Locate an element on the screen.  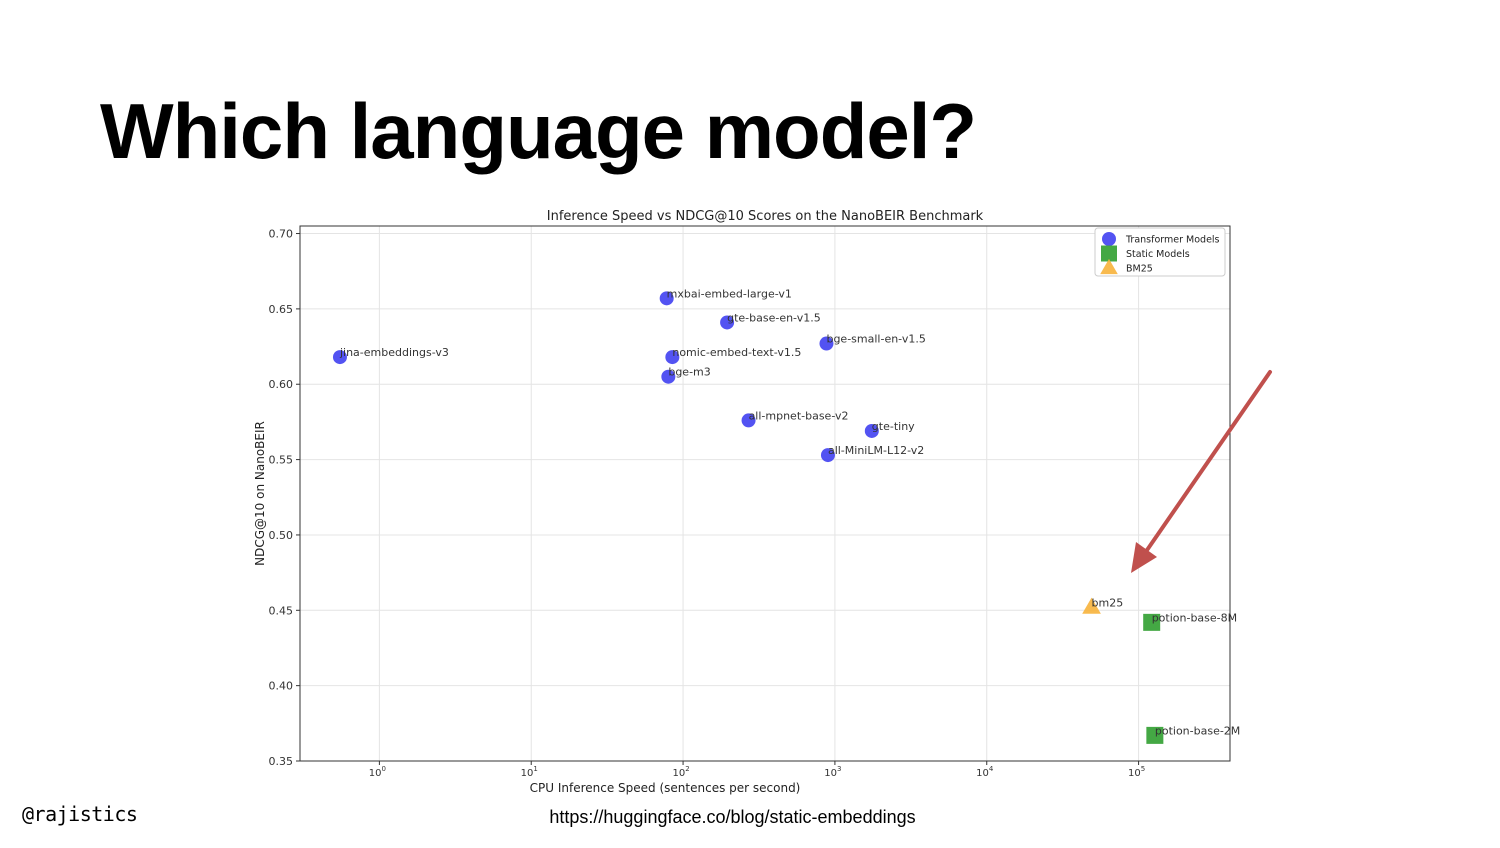
x-tick-label: 10⁵ is located at coordinates (1136, 772).